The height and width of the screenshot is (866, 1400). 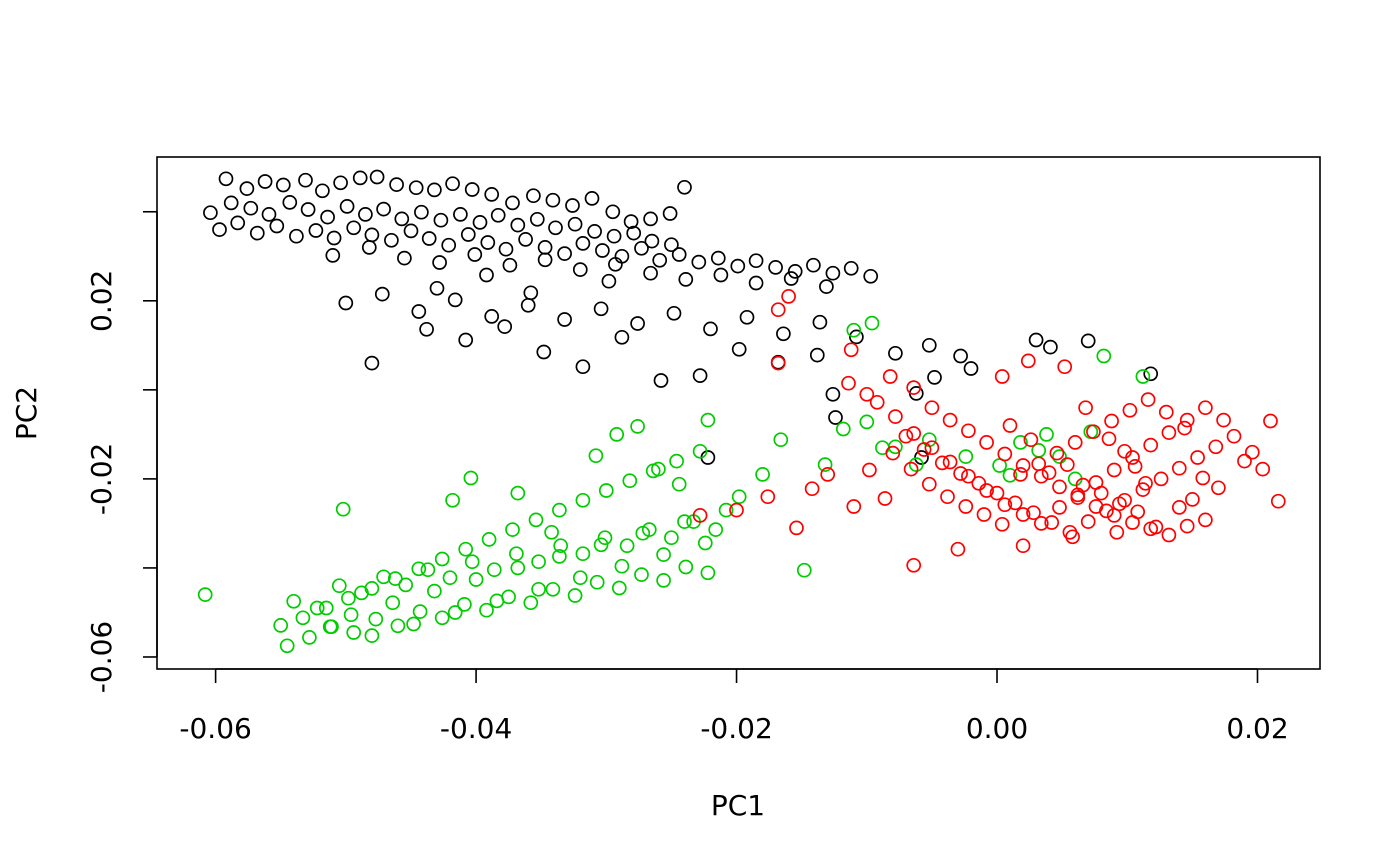 What do you see at coordinates (215, 728) in the screenshot?
I see `x-tick-label: -0.06` at bounding box center [215, 728].